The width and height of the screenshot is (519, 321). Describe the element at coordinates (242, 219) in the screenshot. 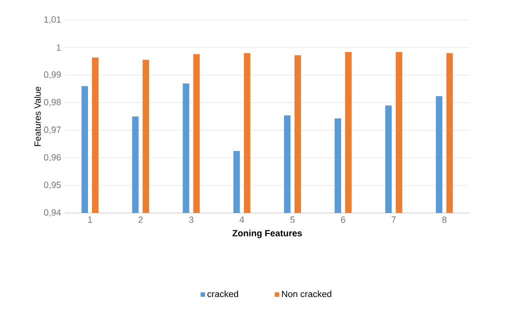

I see `x-tick-label: 4` at that location.